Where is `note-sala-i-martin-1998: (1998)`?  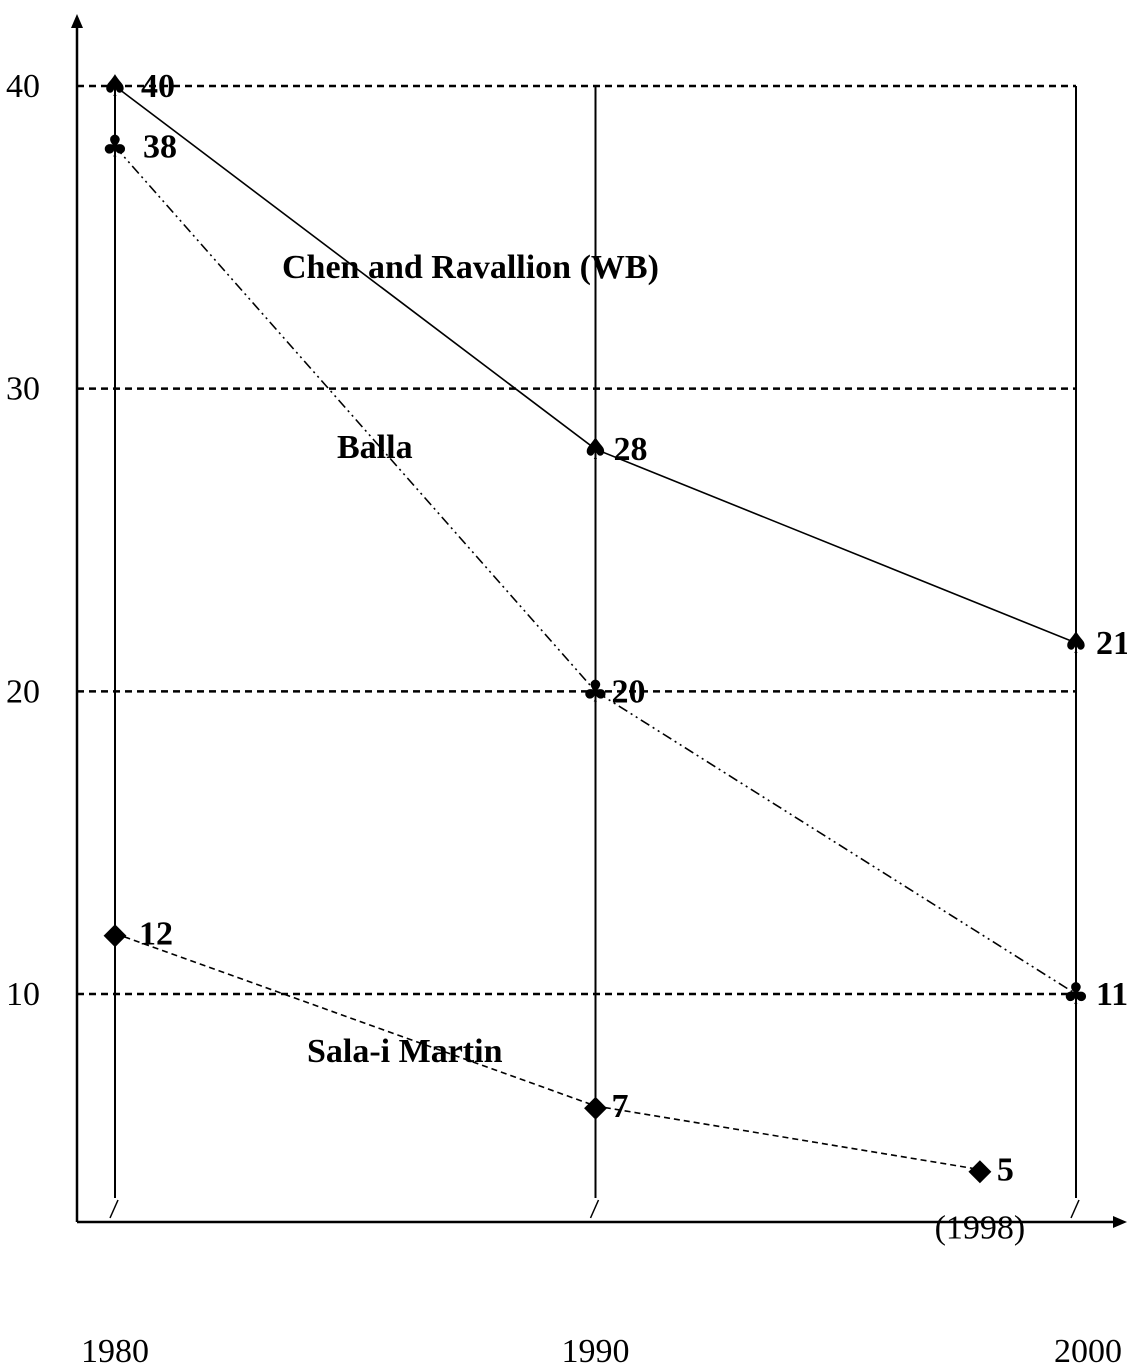
note-sala-i-martin-1998: (1998) is located at coordinates (980, 1228).